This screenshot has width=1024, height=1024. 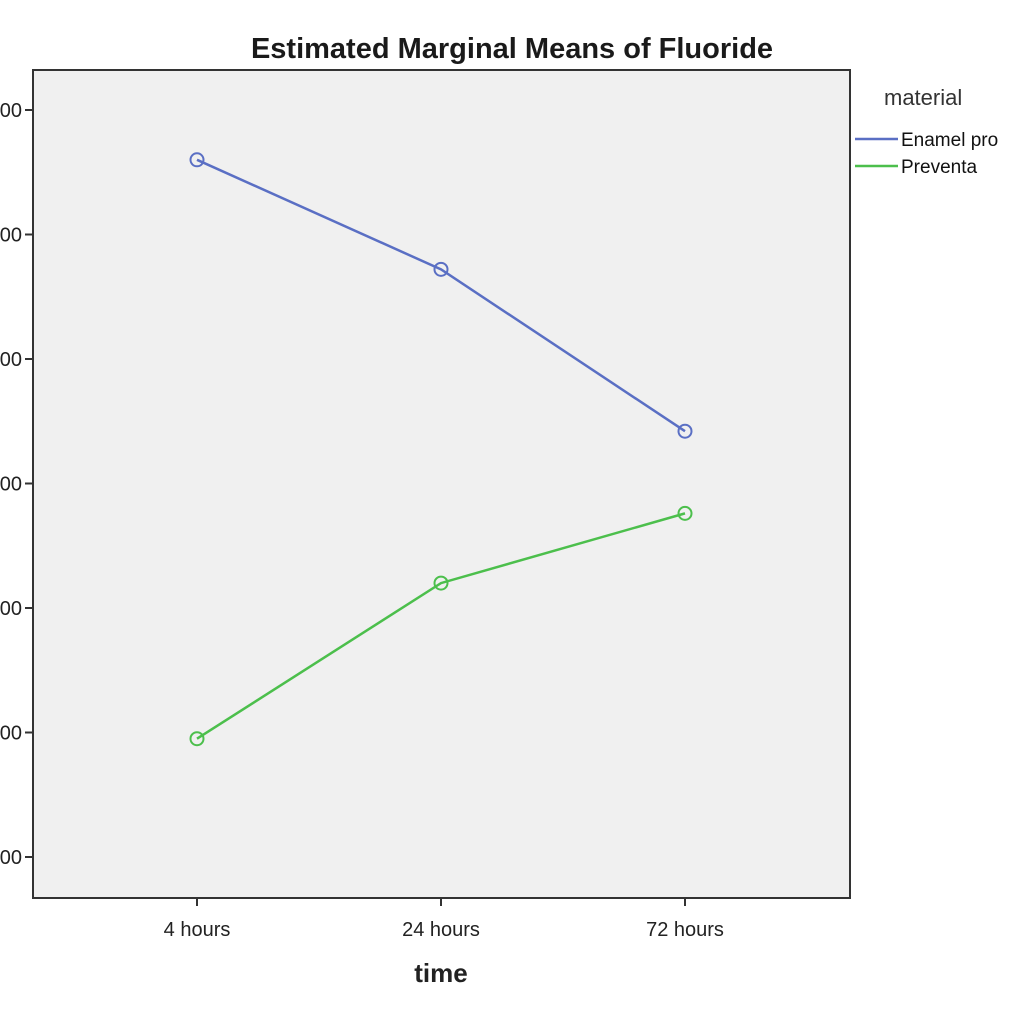 What do you see at coordinates (441, 930) in the screenshot?
I see `x-tick-label: 24 hours` at bounding box center [441, 930].